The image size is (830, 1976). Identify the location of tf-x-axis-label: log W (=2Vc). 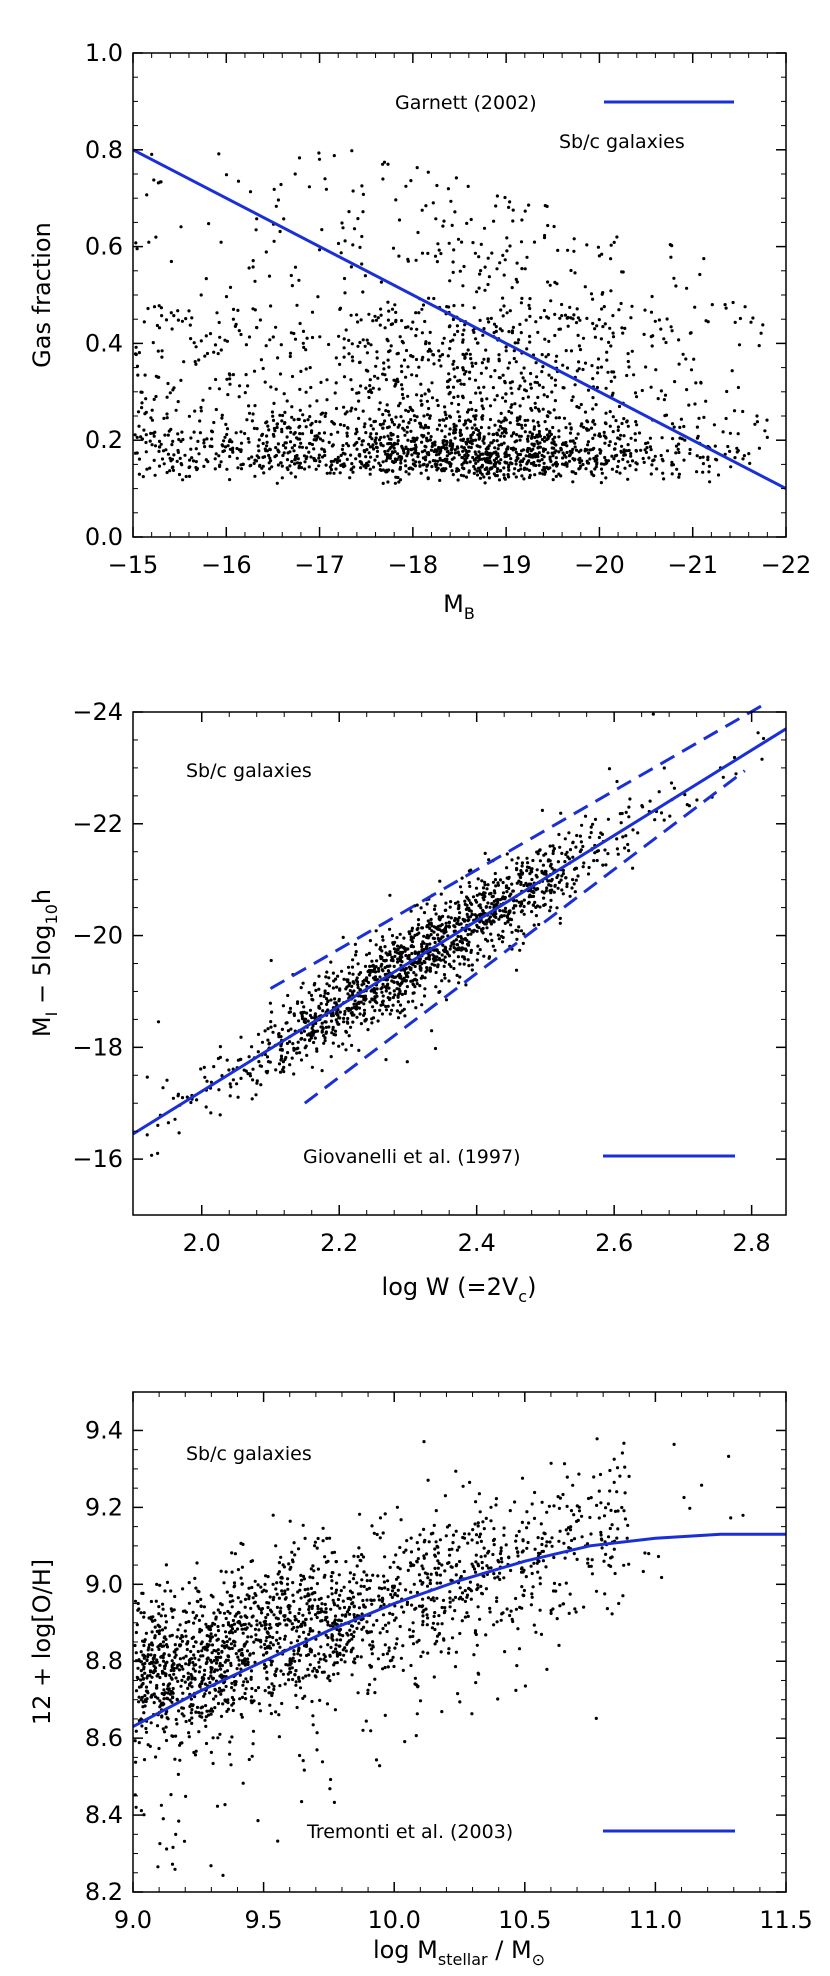
(459, 1289).